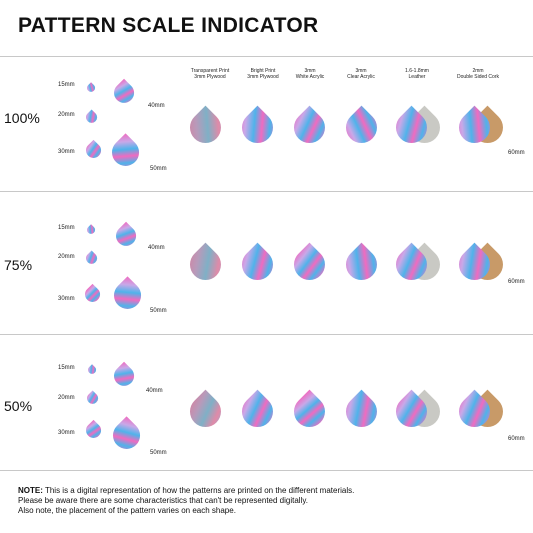 Image resolution: width=533 pixels, height=533 pixels. I want to click on material-line2: Leather, so click(417, 77).